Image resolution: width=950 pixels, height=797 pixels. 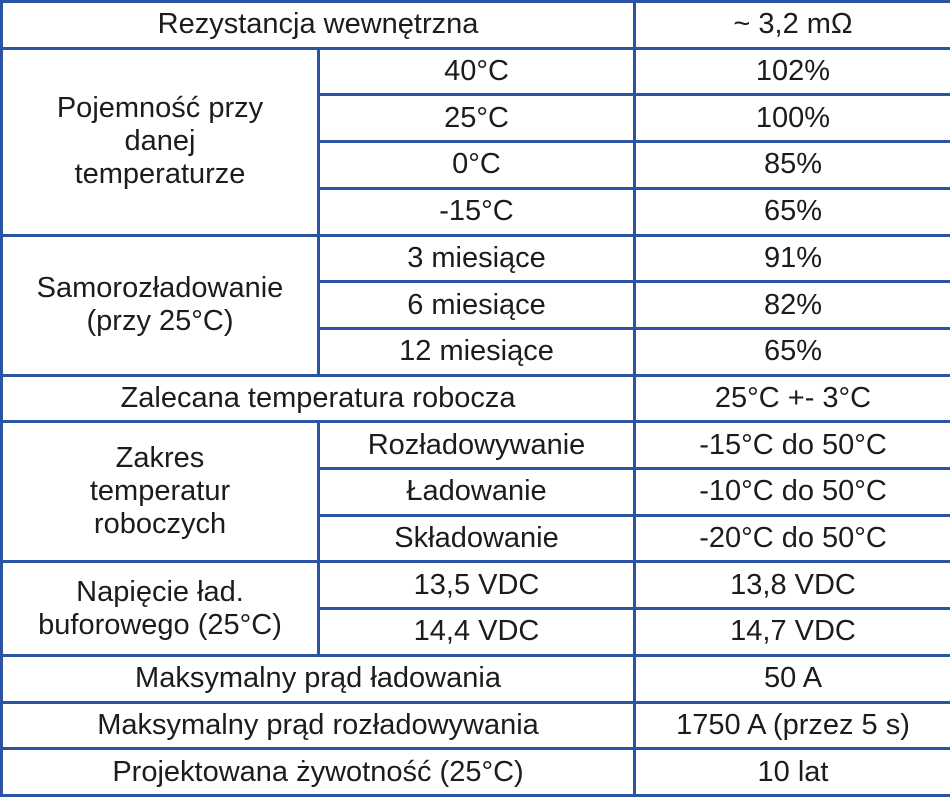 I want to click on row-condition: 0°C, so click(x=476, y=165).